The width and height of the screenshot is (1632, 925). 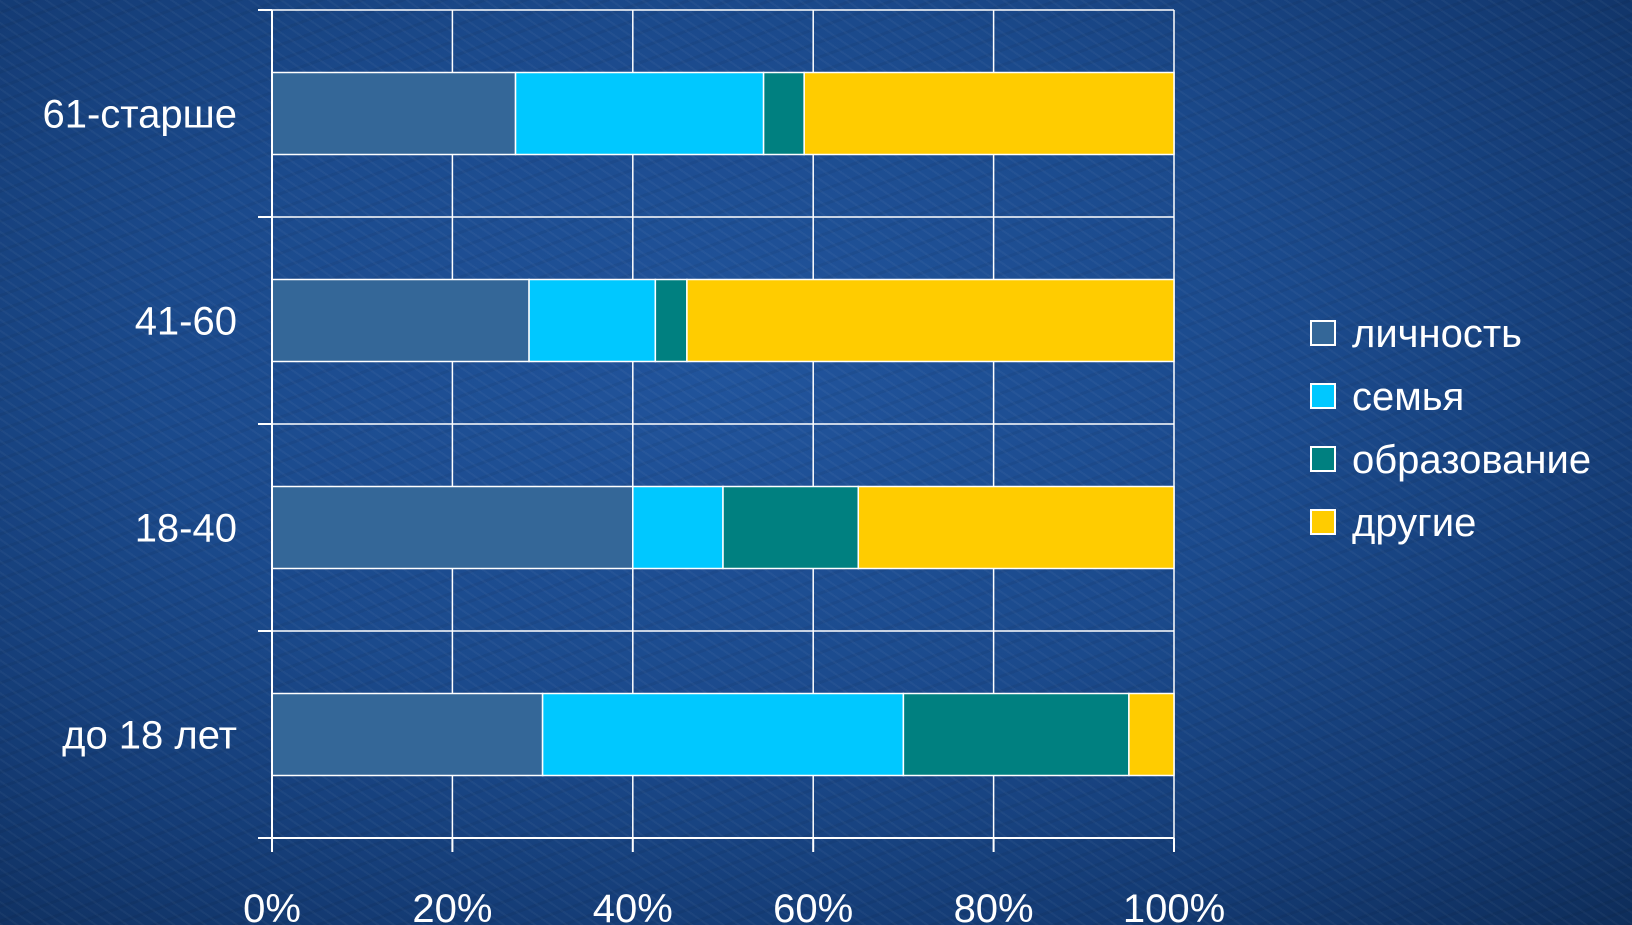 I want to click on legend-label-1: семья, so click(x=1408, y=397).